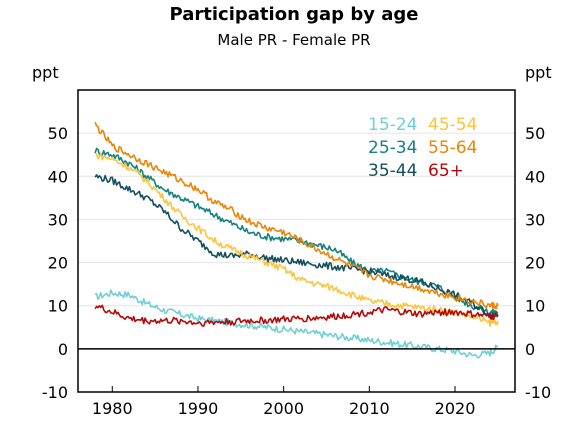 The width and height of the screenshot is (588, 424). What do you see at coordinates (392, 171) in the screenshot?
I see `legend-entry-35-44: 35-44` at bounding box center [392, 171].